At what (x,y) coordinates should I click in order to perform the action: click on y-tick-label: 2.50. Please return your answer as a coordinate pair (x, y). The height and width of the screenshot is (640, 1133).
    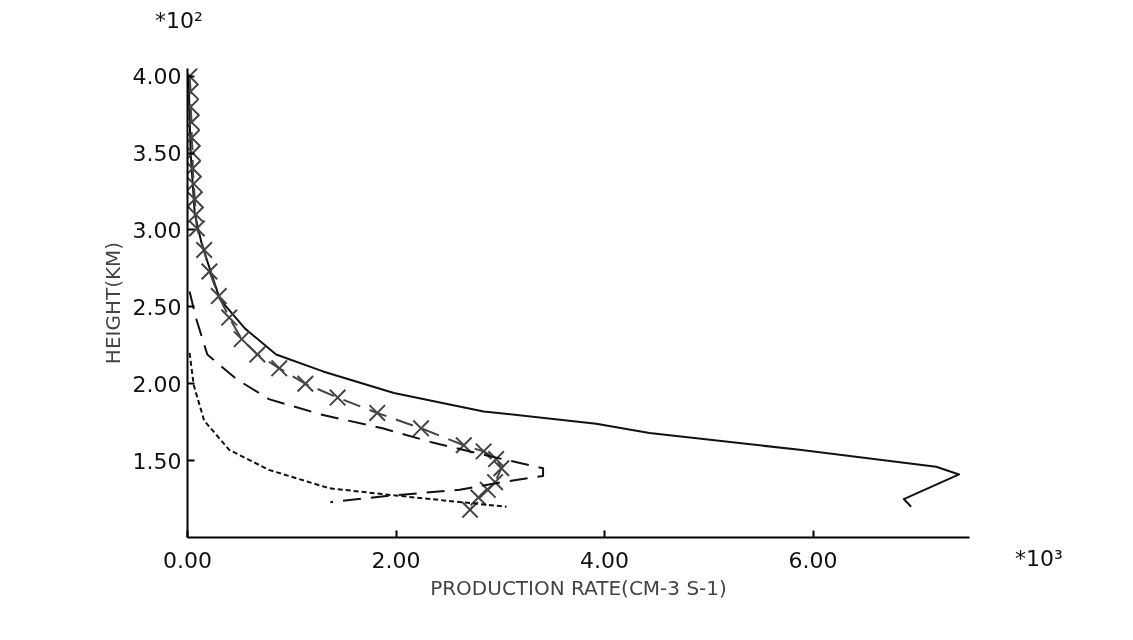
    Looking at the image, I should click on (157, 307).